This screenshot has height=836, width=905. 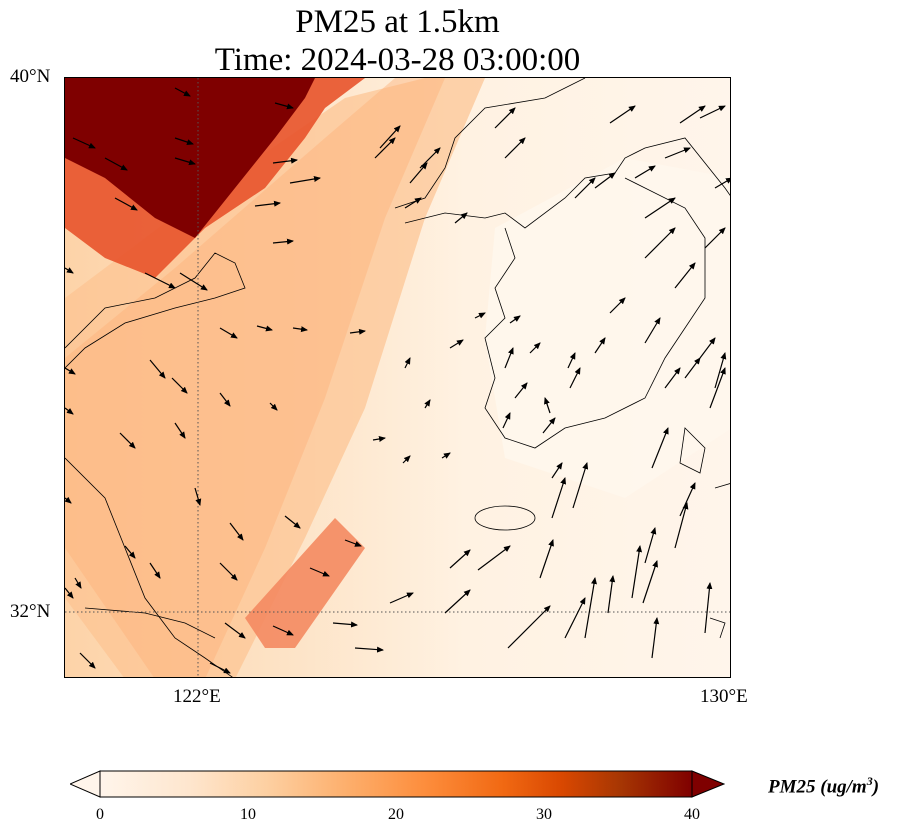 I want to click on colorbar-tick-0: 0, so click(x=100, y=814).